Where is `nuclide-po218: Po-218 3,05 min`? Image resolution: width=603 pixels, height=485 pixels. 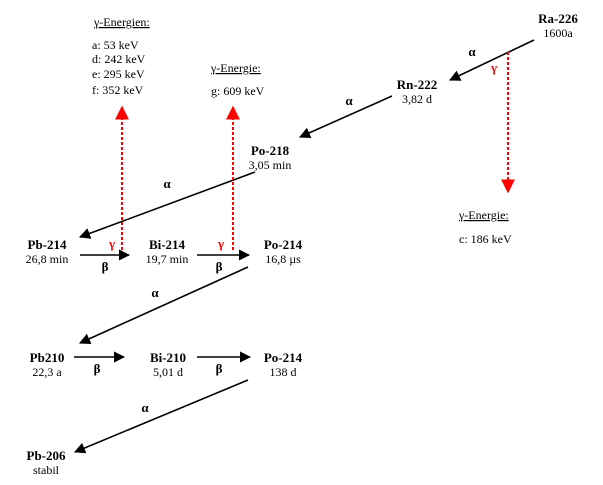 nuclide-po218: Po-218 3,05 min is located at coordinates (270, 157).